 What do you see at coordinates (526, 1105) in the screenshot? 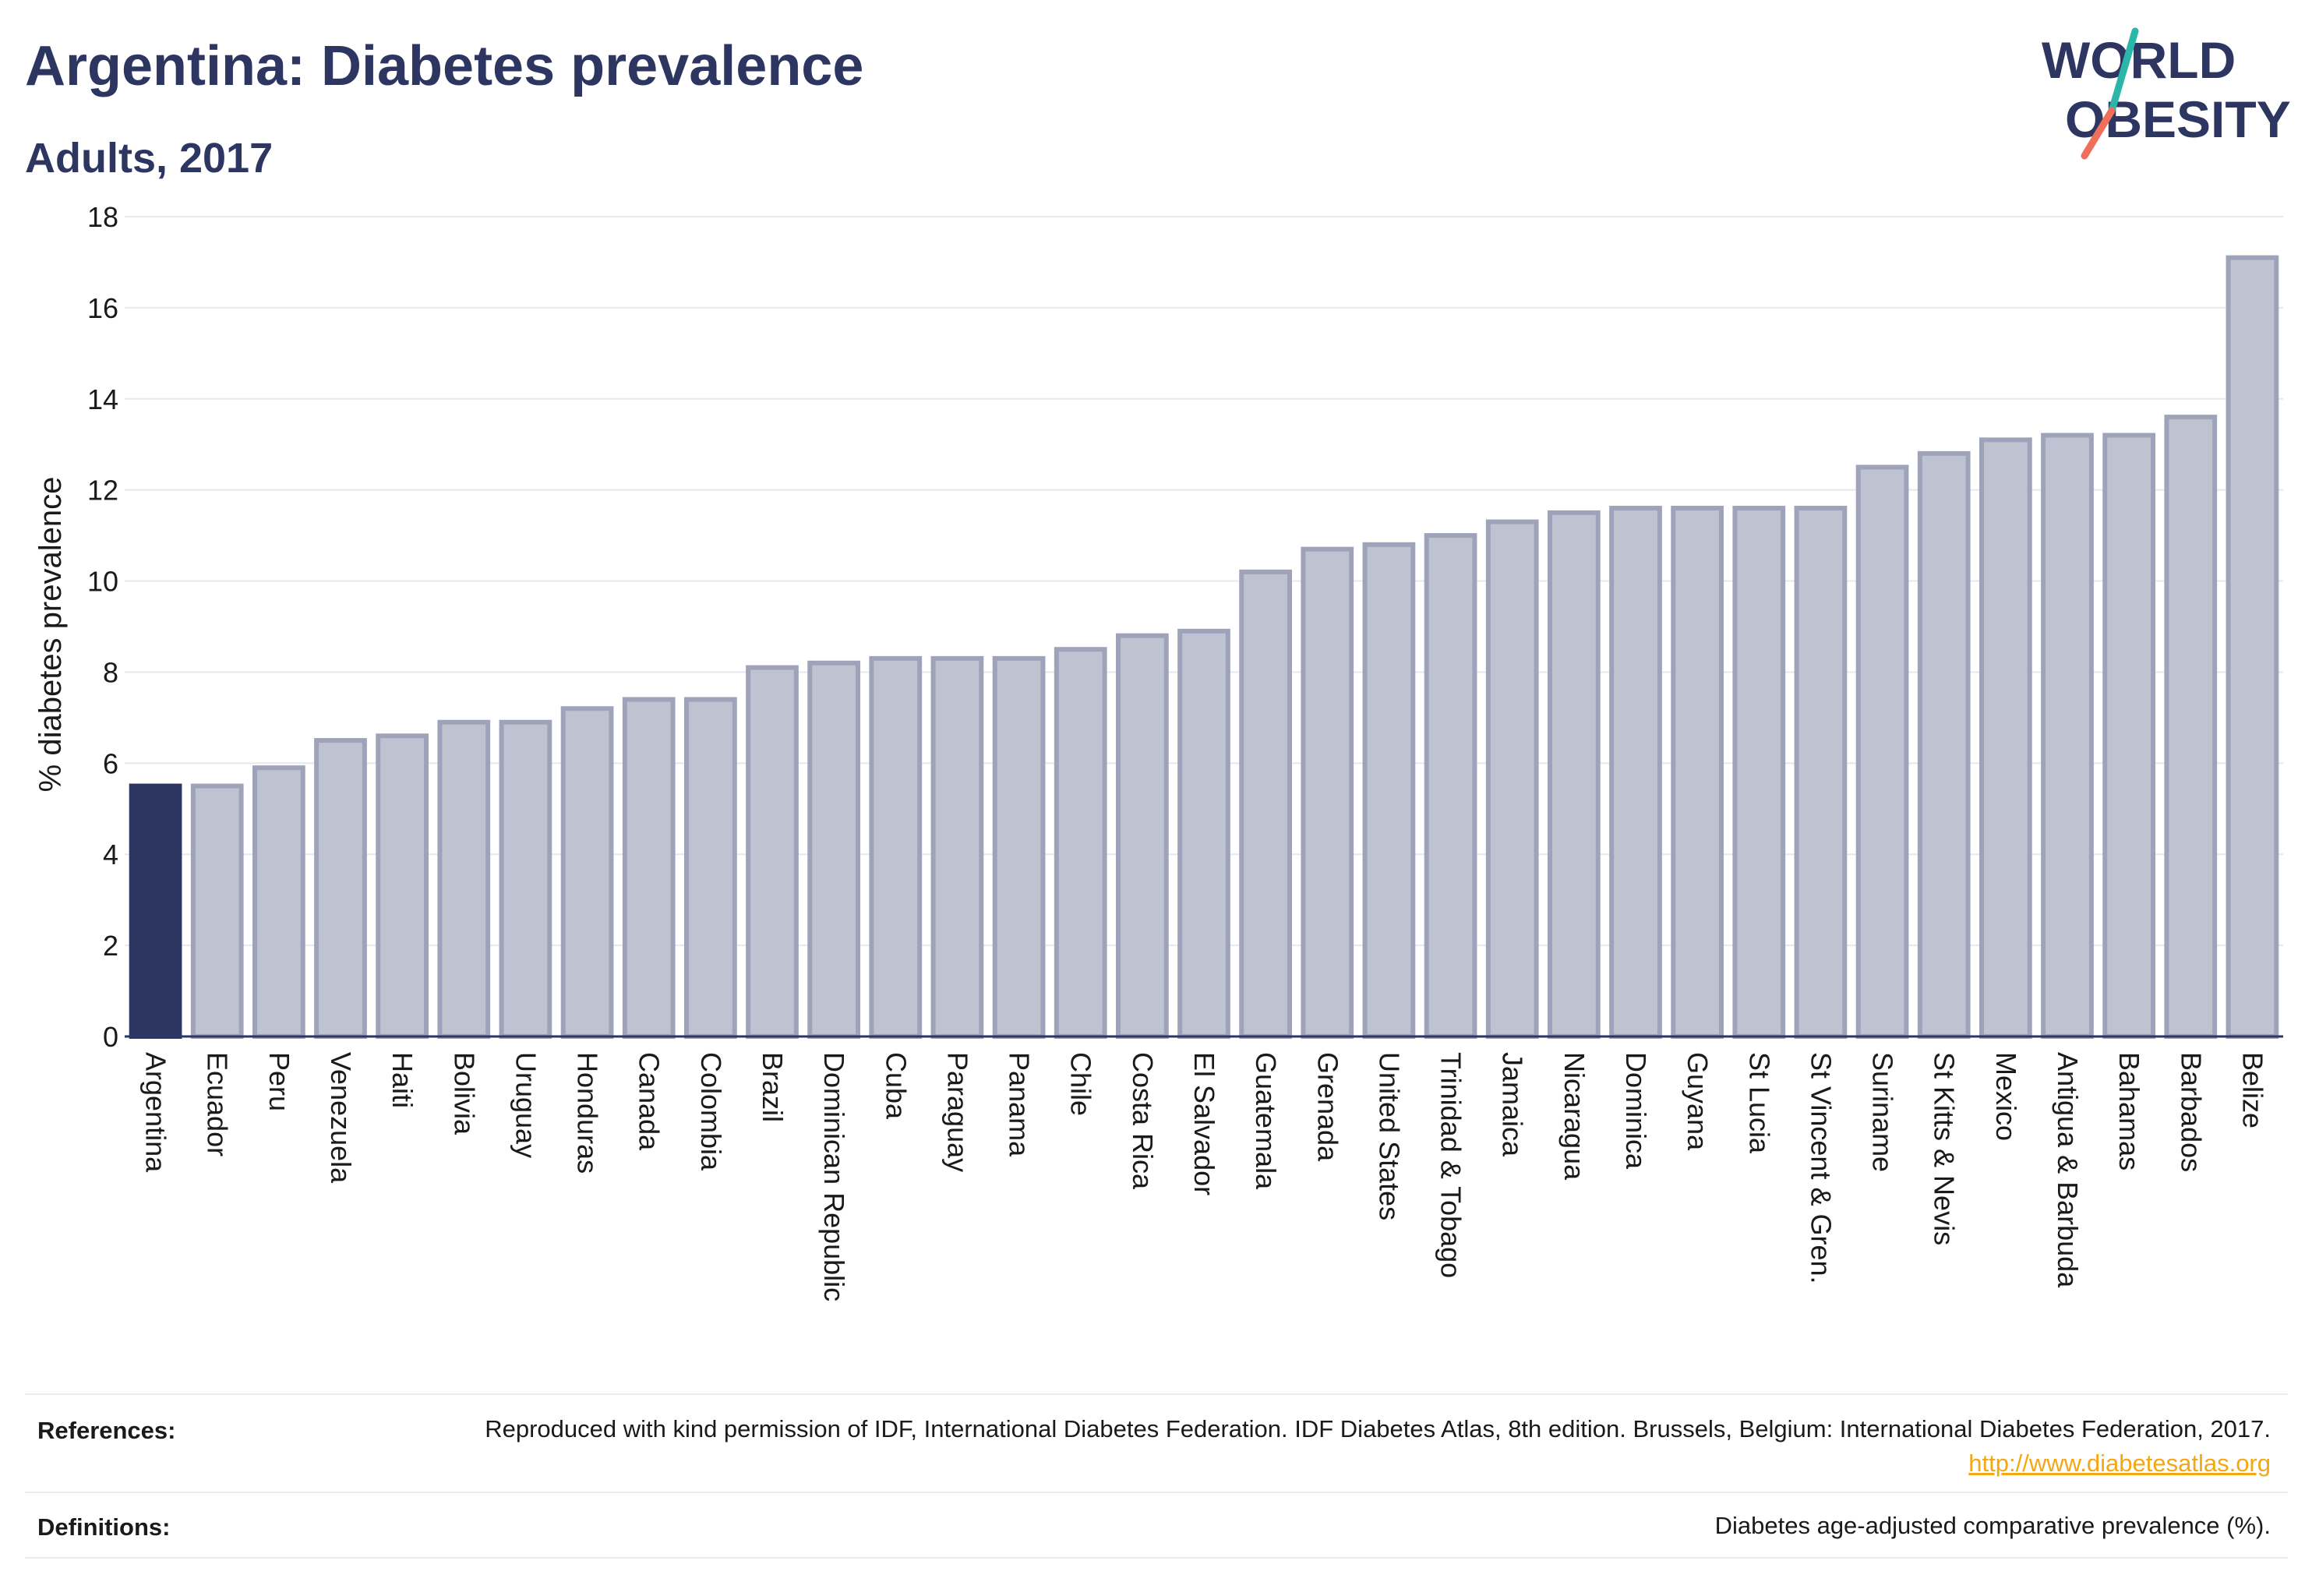
I see `x-tick-label: Uruguay` at bounding box center [526, 1105].